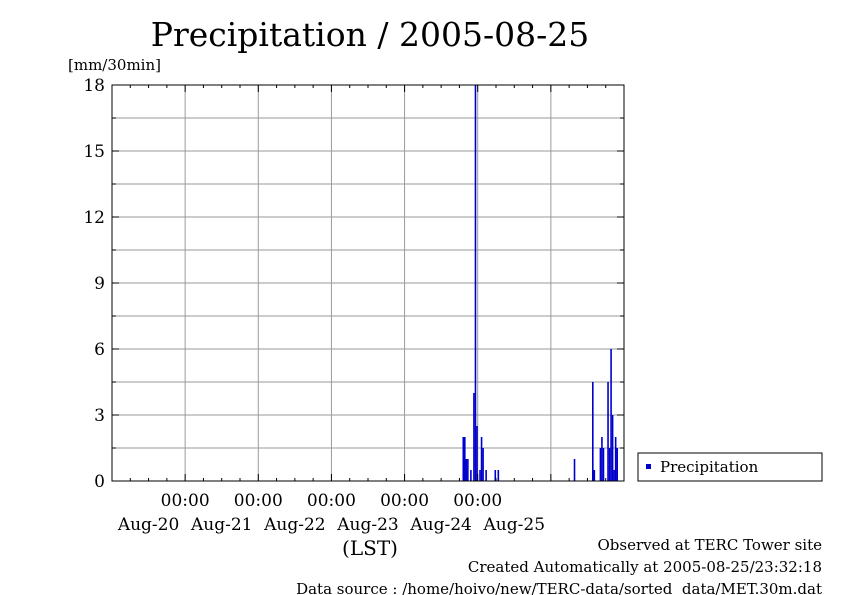  I want to click on x-axis-label: (LST), so click(370, 548).